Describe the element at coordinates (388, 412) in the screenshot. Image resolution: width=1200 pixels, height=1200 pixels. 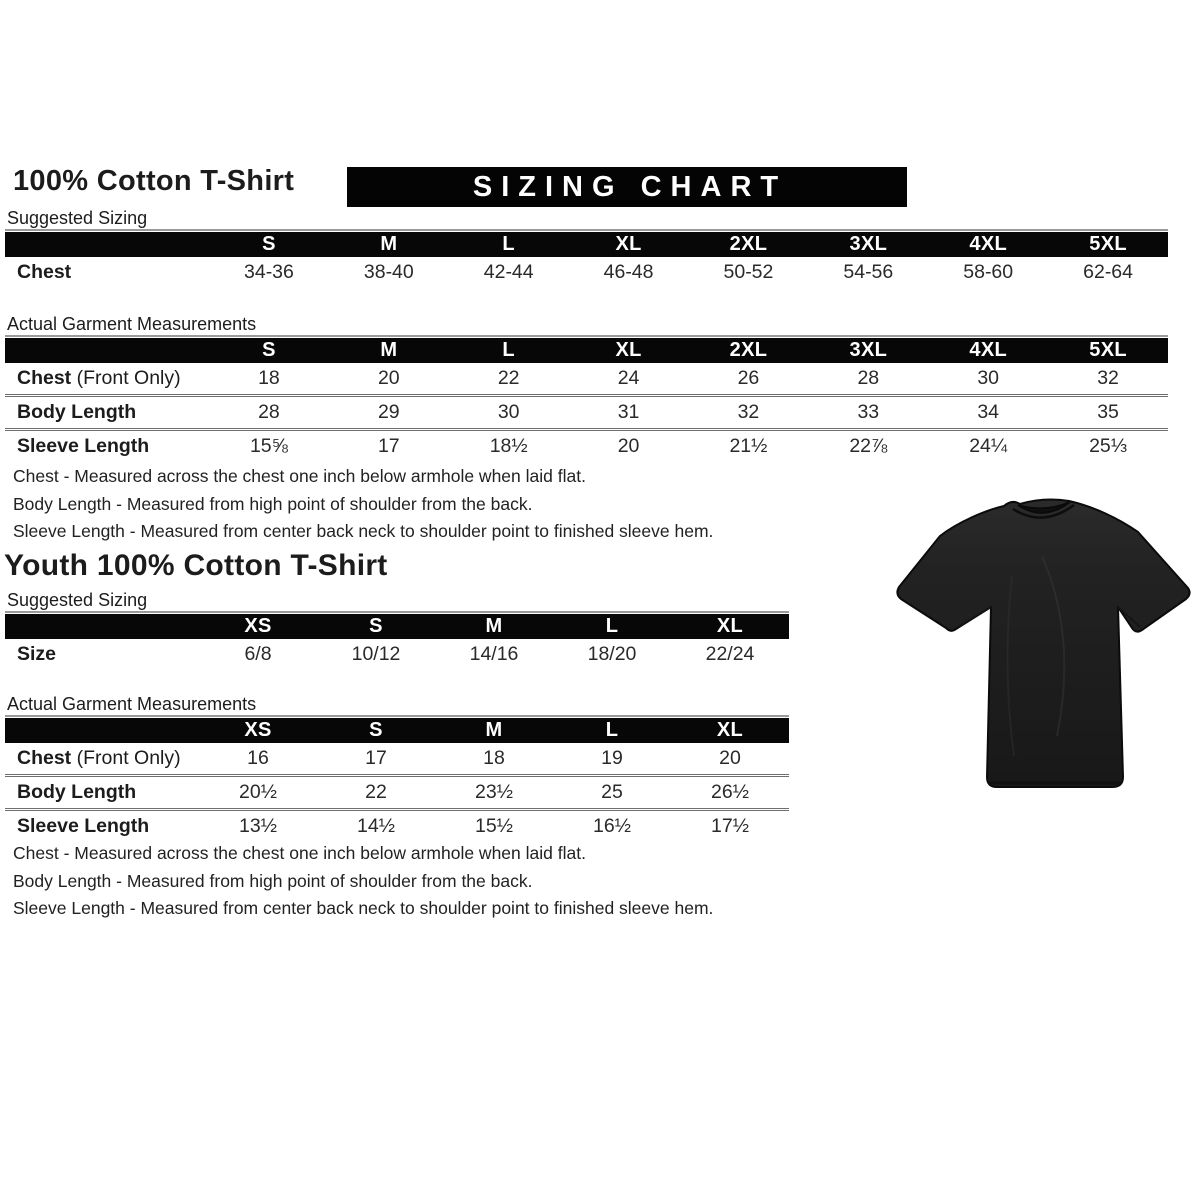
I see `cell-value: 29` at that location.